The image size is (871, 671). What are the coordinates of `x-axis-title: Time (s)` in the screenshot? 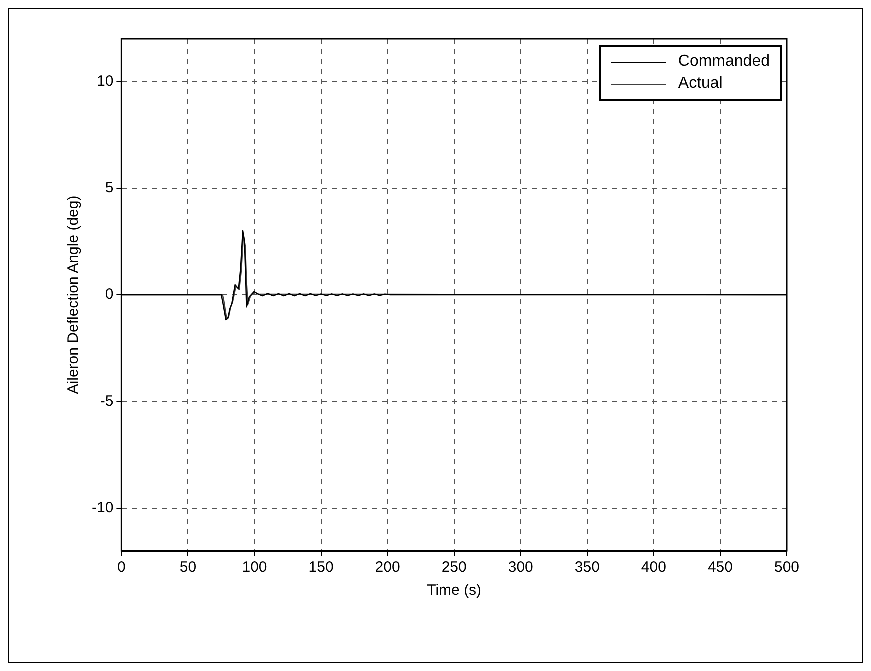 It's located at (454, 591).